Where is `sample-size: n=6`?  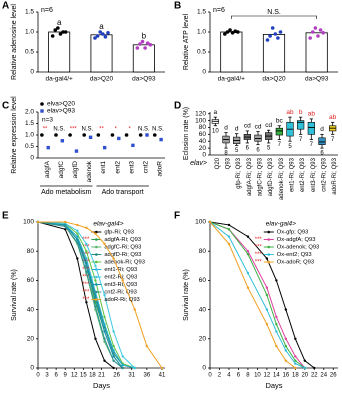 sample-size: n=6 is located at coordinates (47, 10).